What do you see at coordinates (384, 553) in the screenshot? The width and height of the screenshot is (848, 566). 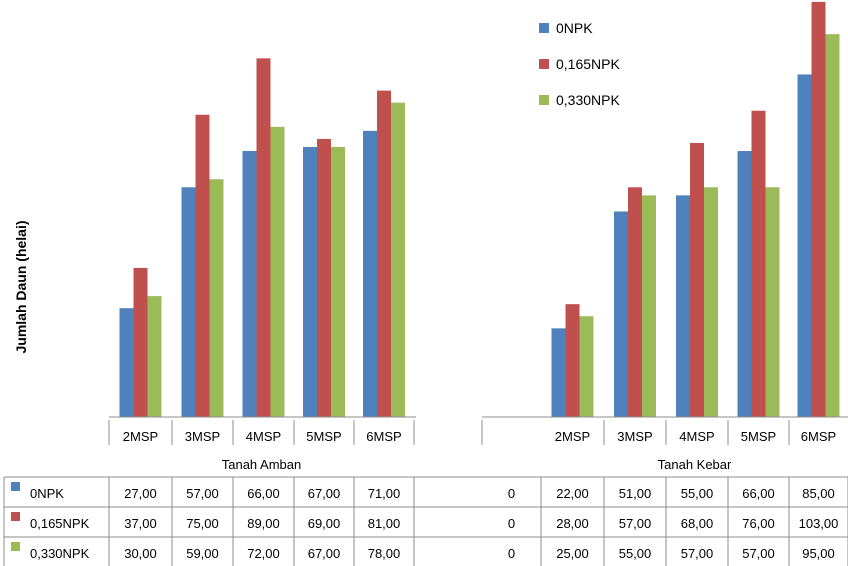 I see `table-cell: 78,00` at bounding box center [384, 553].